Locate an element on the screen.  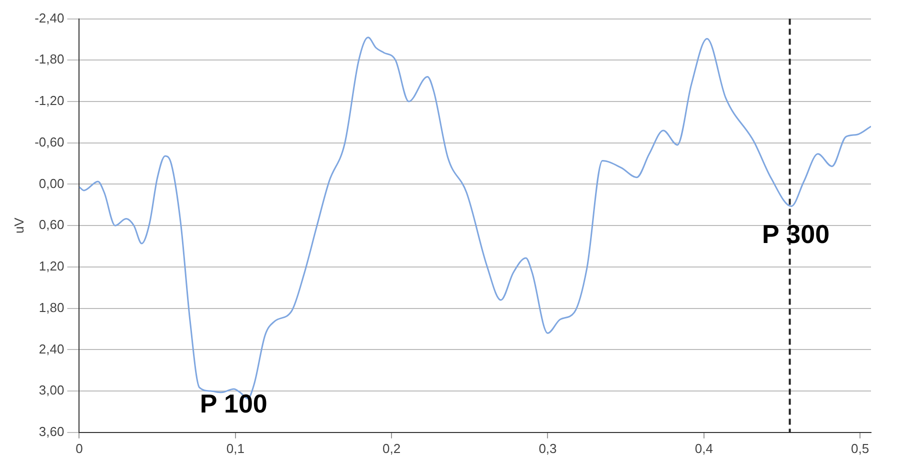
annotation: P 300 is located at coordinates (796, 234).